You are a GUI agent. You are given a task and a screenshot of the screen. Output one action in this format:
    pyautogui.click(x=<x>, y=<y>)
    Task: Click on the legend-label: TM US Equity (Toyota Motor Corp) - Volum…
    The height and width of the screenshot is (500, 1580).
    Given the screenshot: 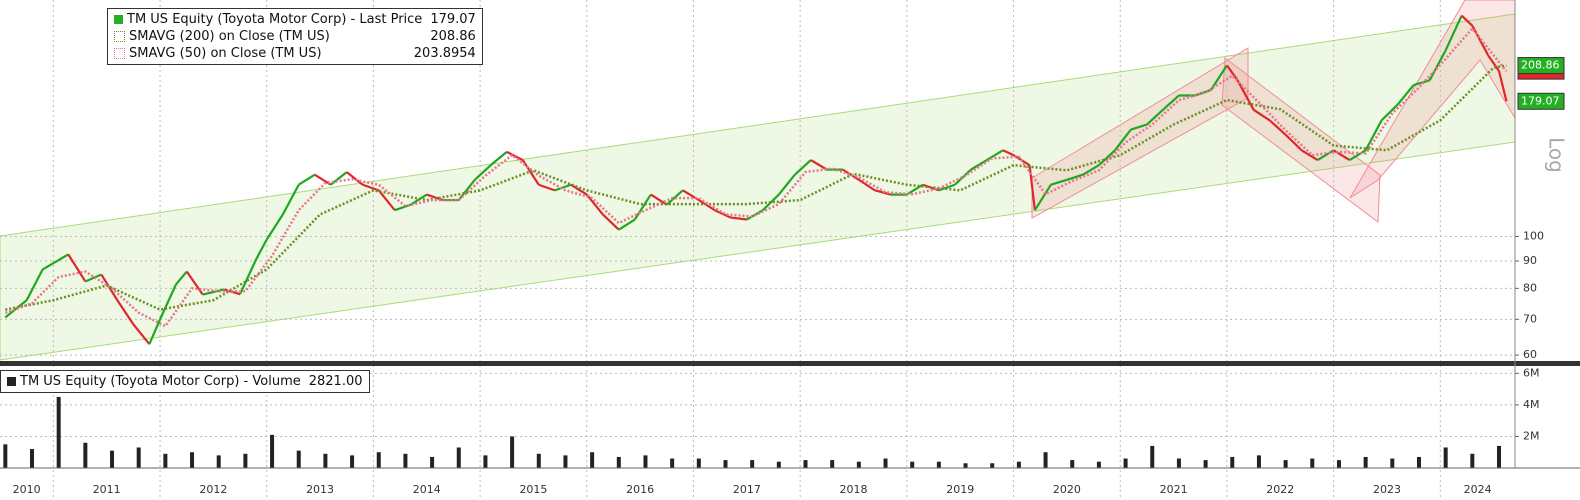 What is the action you would take?
    pyautogui.click(x=160, y=381)
    